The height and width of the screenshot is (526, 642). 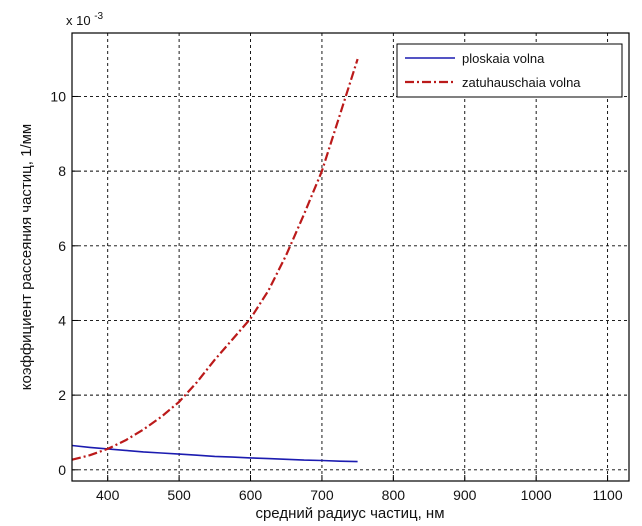 What do you see at coordinates (85, 19) in the screenshot?
I see `y-multiplier: x 10 -3` at bounding box center [85, 19].